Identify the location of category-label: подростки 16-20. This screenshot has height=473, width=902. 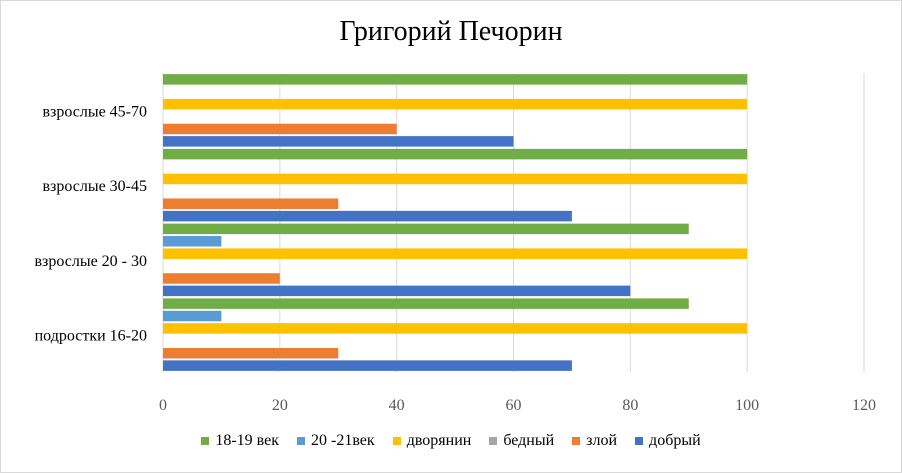
(91, 336).